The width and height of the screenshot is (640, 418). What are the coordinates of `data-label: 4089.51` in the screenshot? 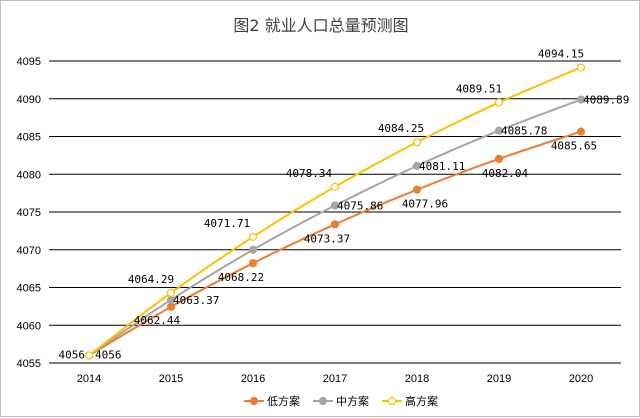 It's located at (479, 88).